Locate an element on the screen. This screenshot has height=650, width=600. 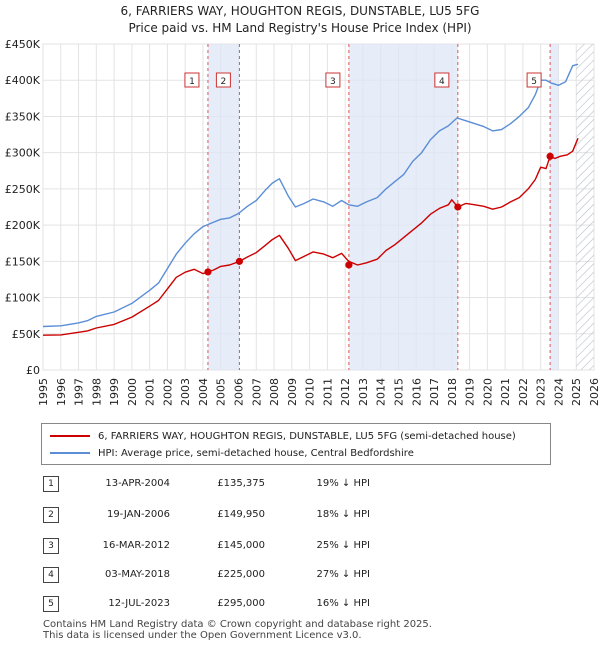
y-tick-label: £450K is located at coordinates (23, 44).